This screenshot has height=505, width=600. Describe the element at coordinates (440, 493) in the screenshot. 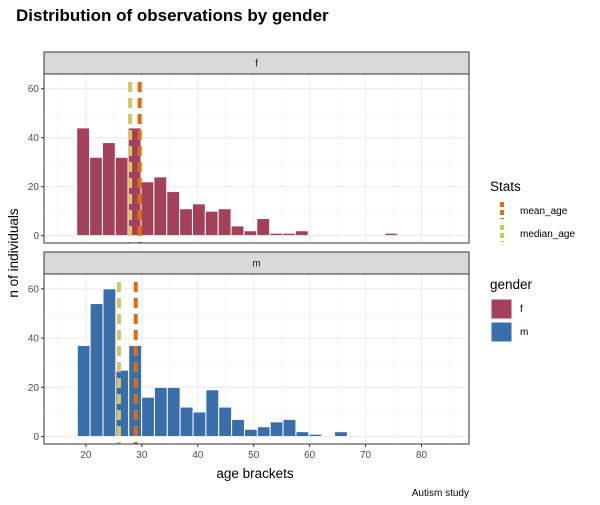

I see `chart-caption: Autism study` at that location.